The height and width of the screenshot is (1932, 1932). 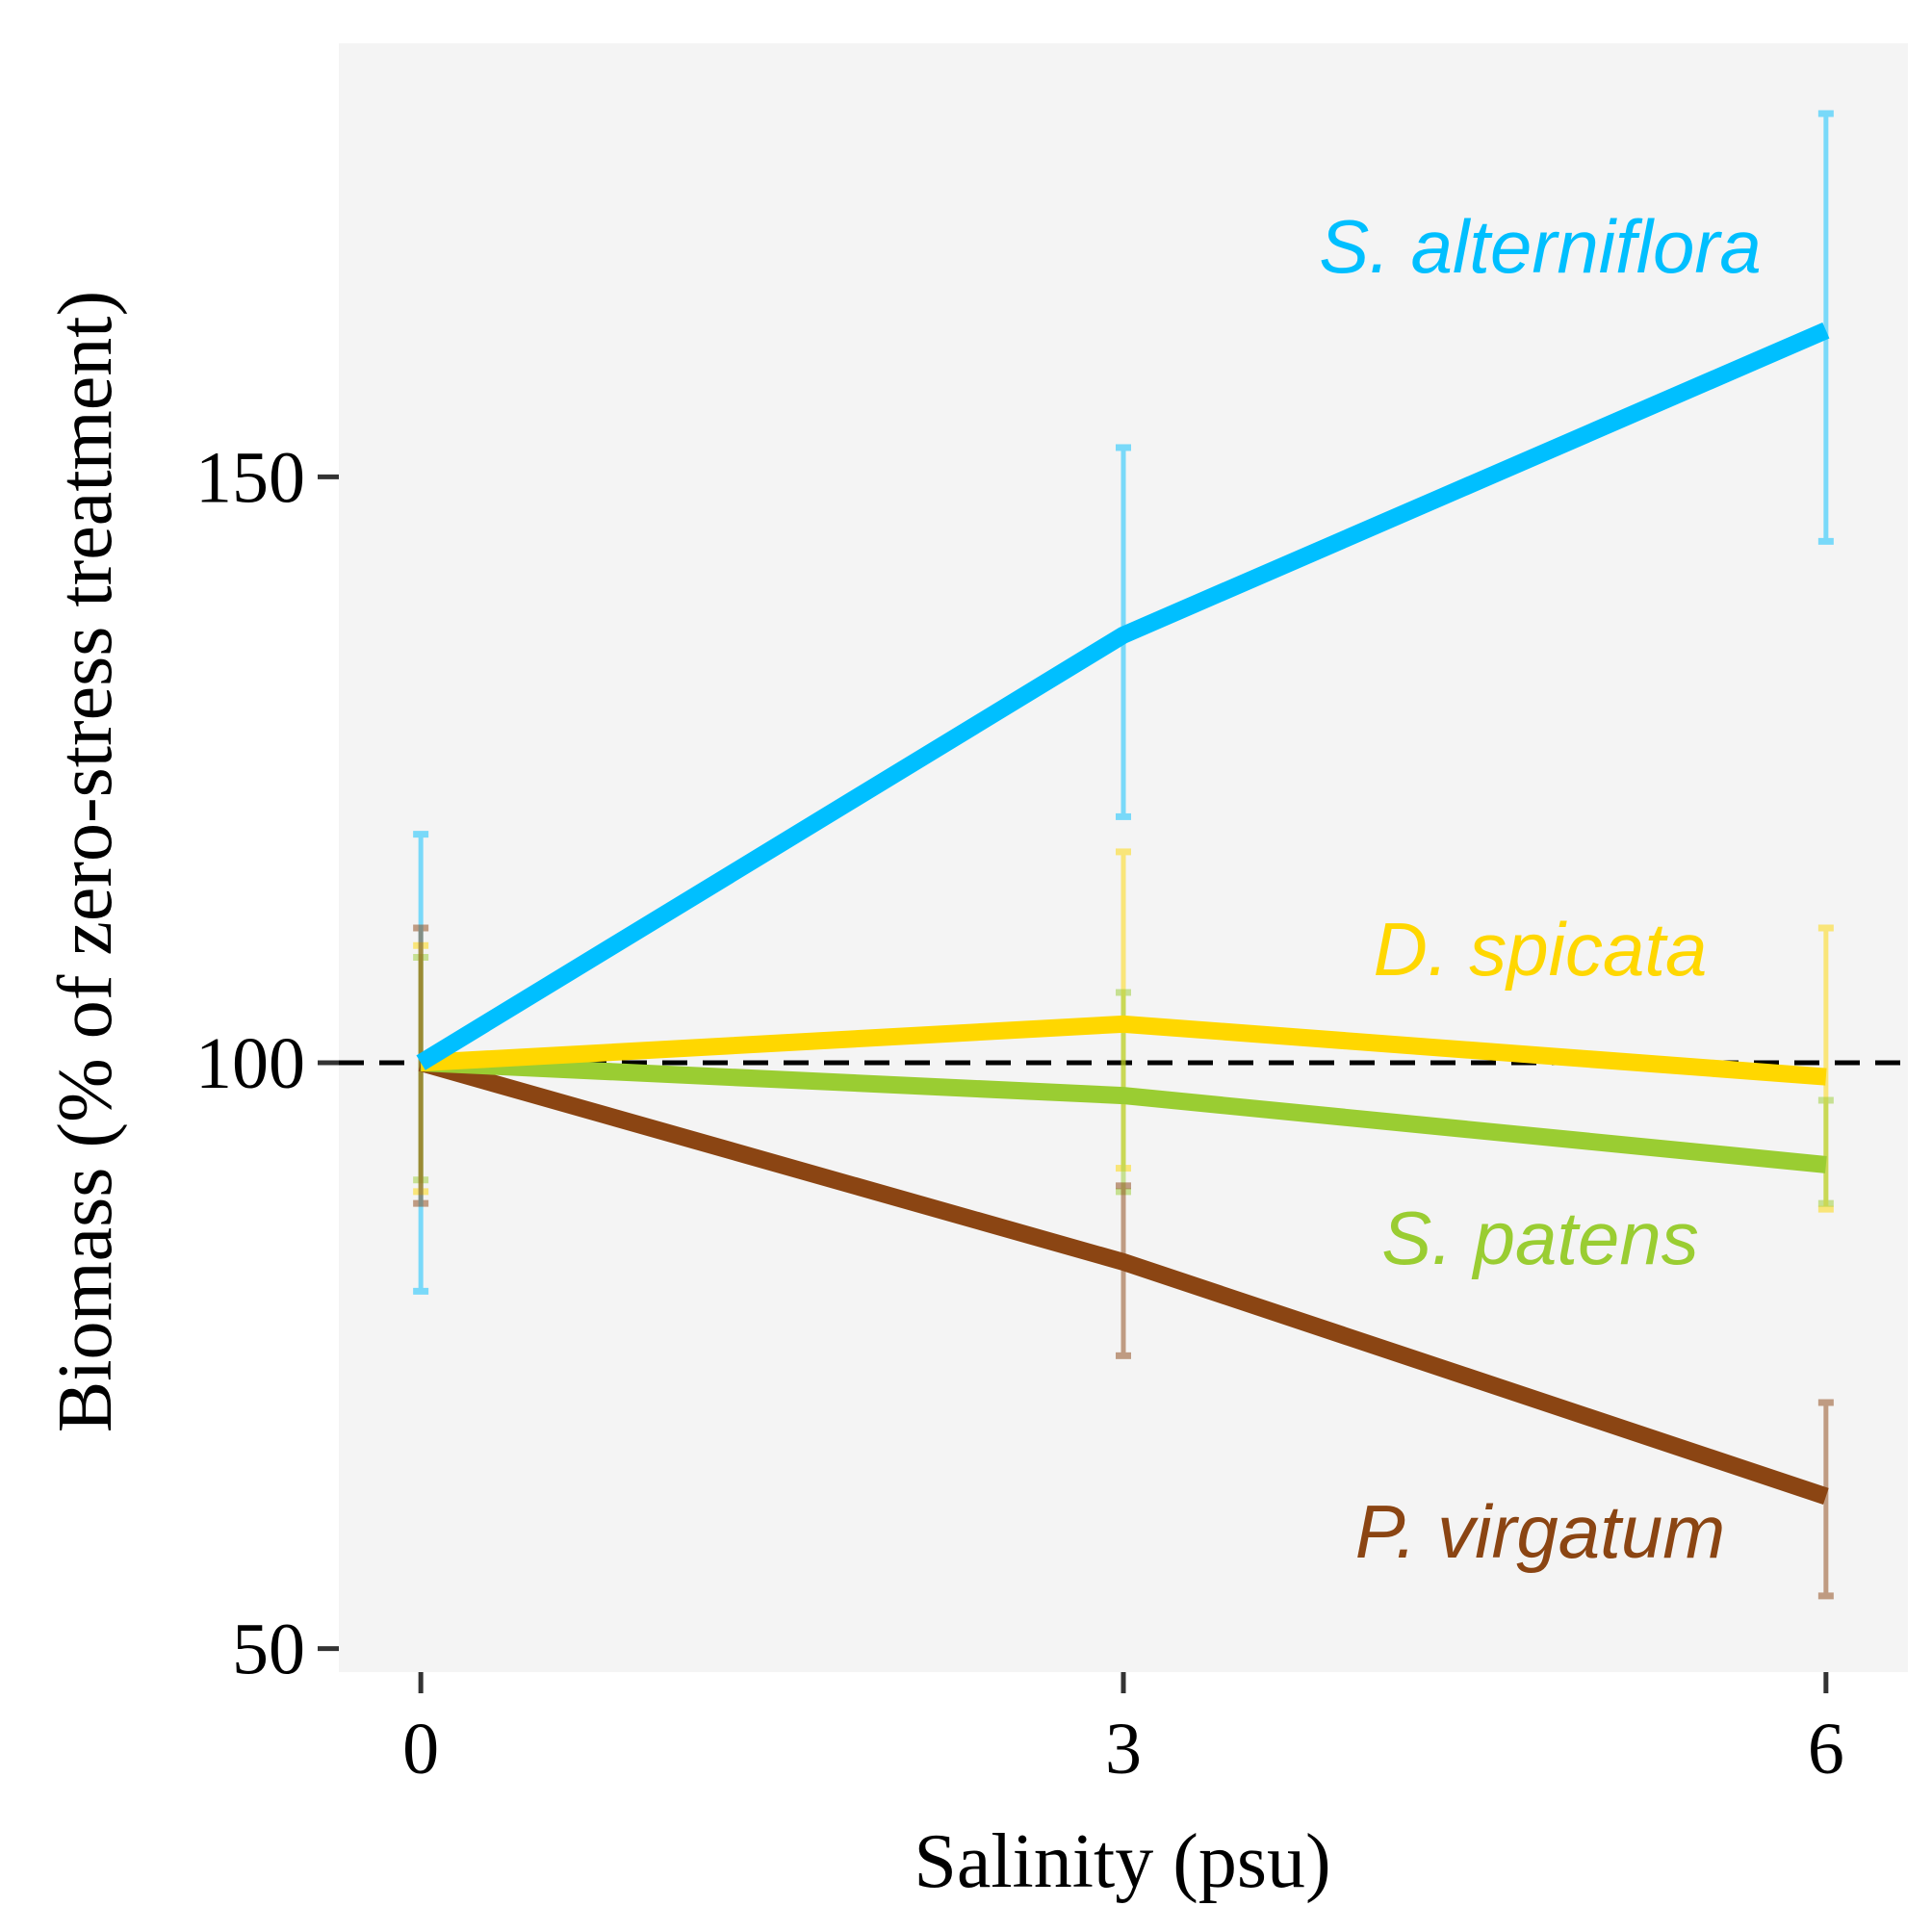 I want to click on x-tick-label: 0, so click(x=420, y=1750).